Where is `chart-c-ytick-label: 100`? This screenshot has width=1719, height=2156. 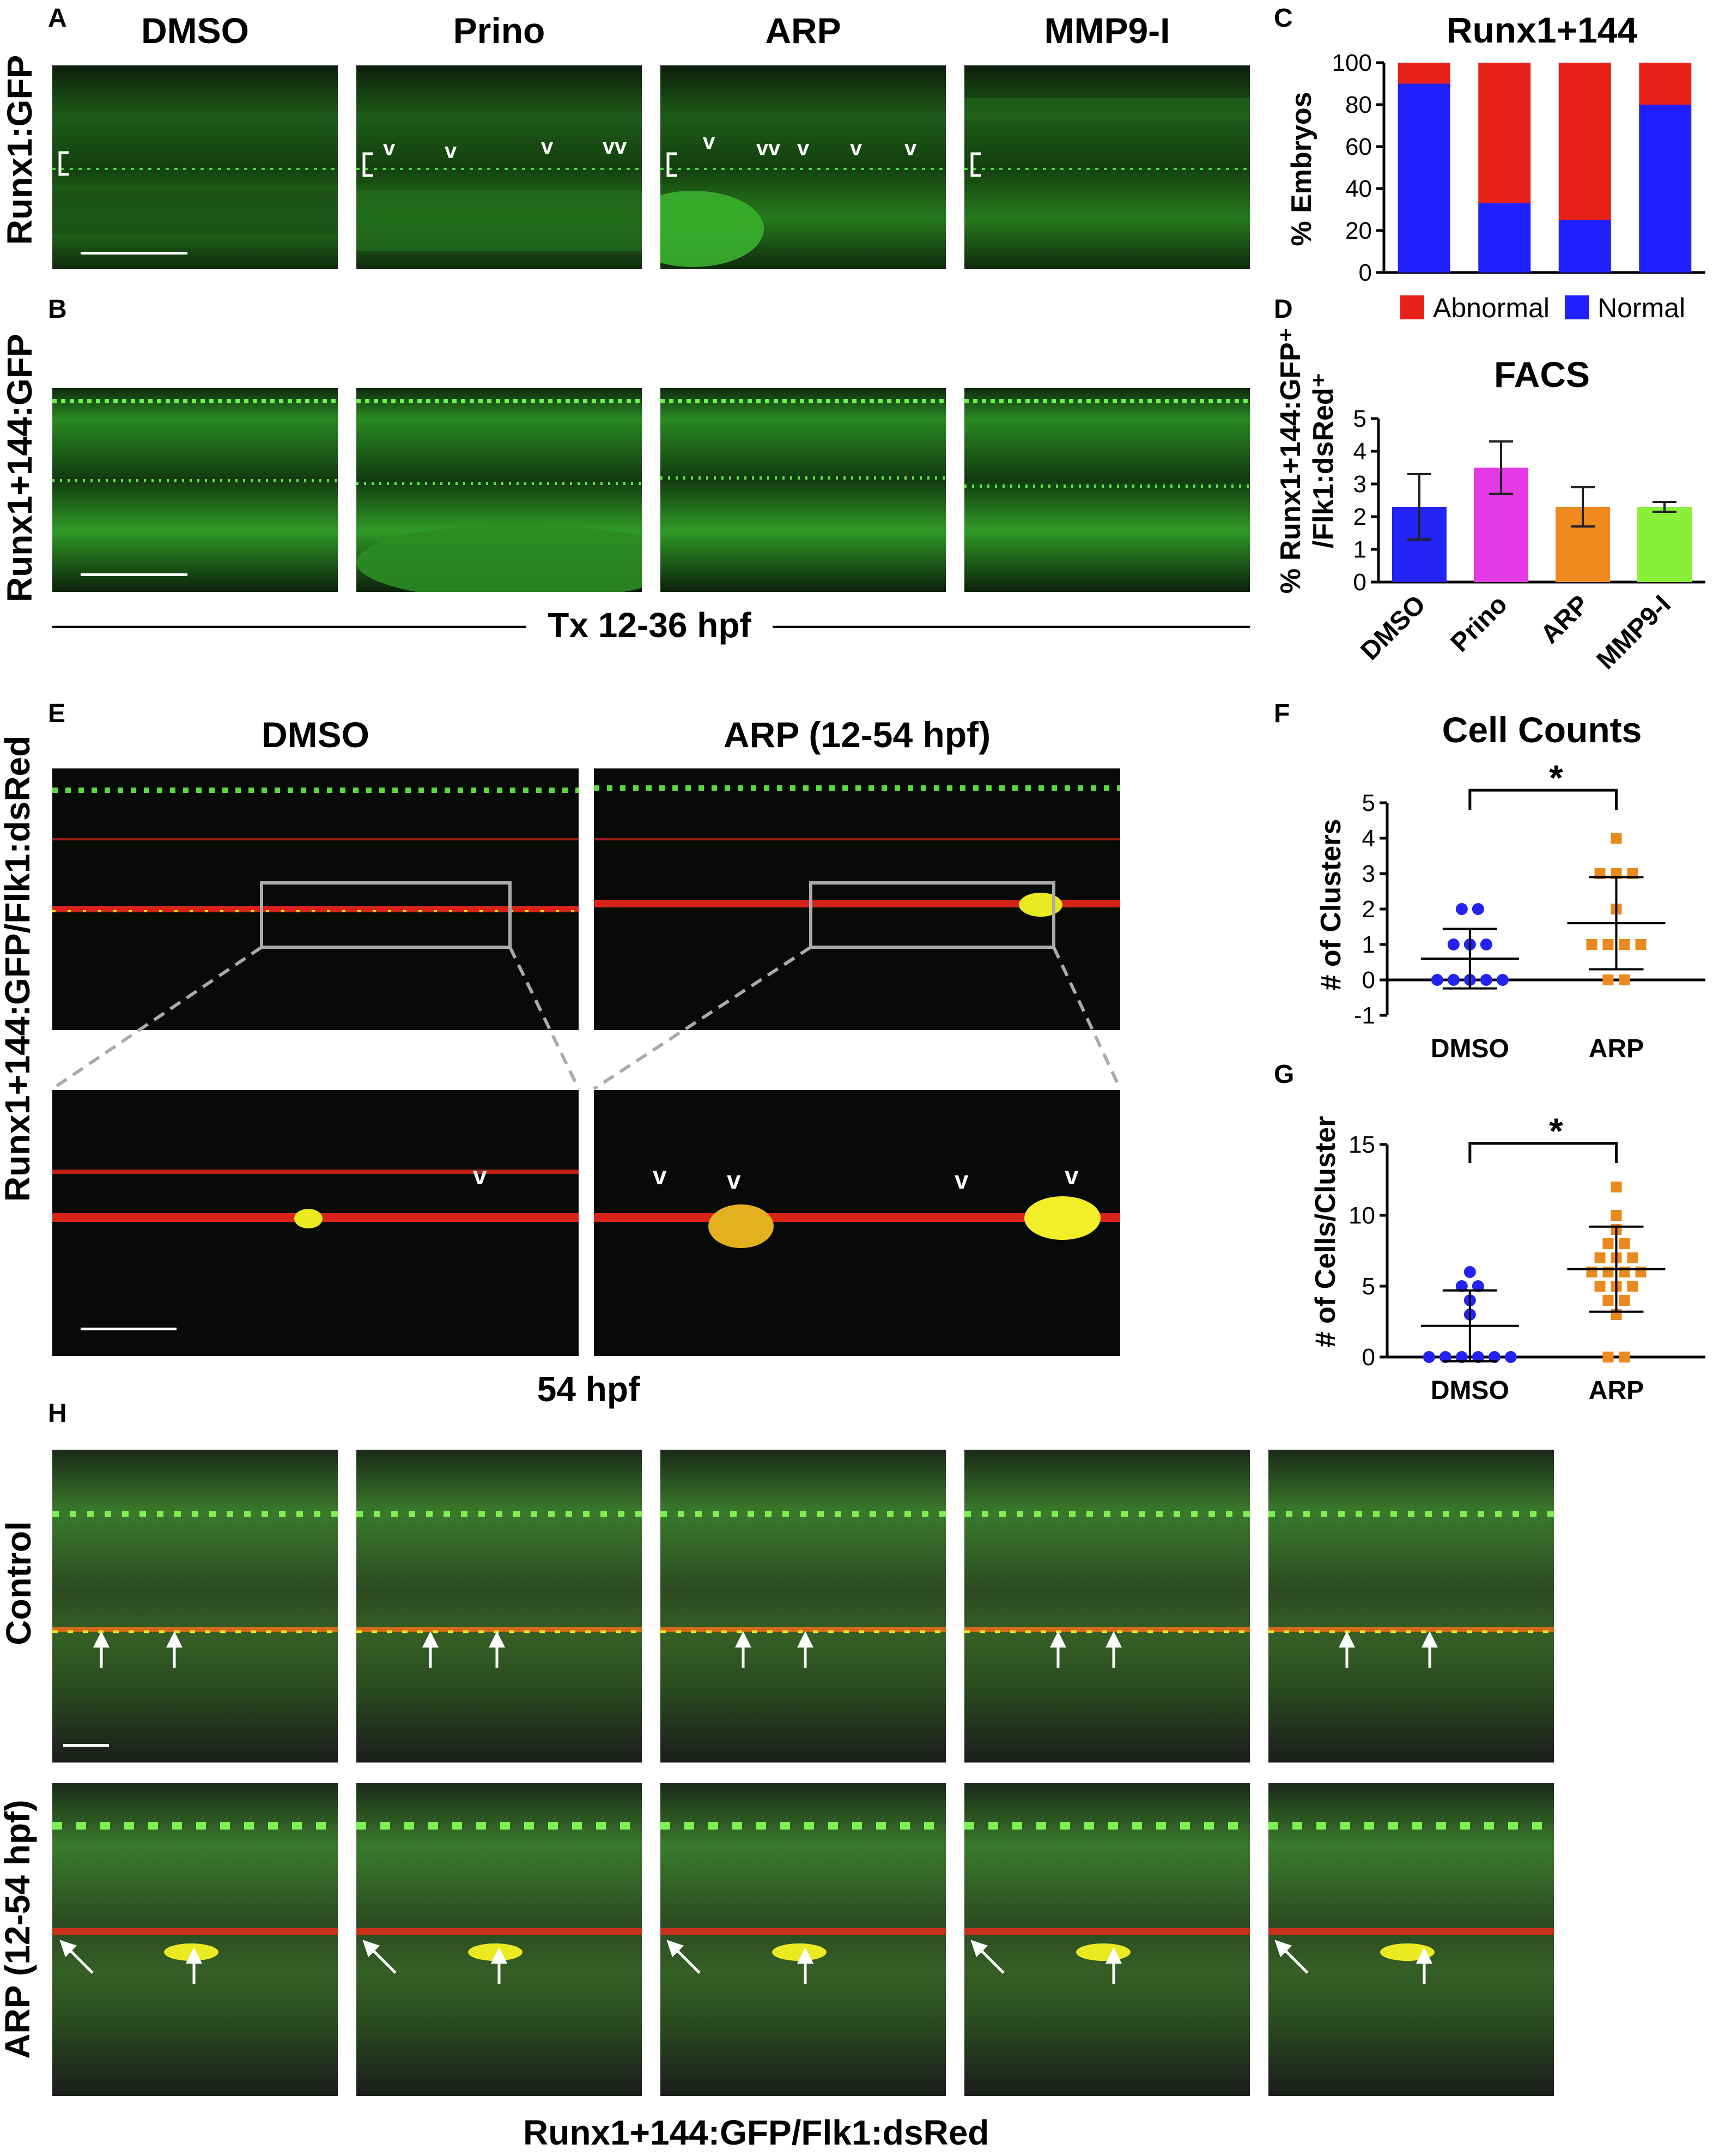 chart-c-ytick-label: 100 is located at coordinates (1352, 63).